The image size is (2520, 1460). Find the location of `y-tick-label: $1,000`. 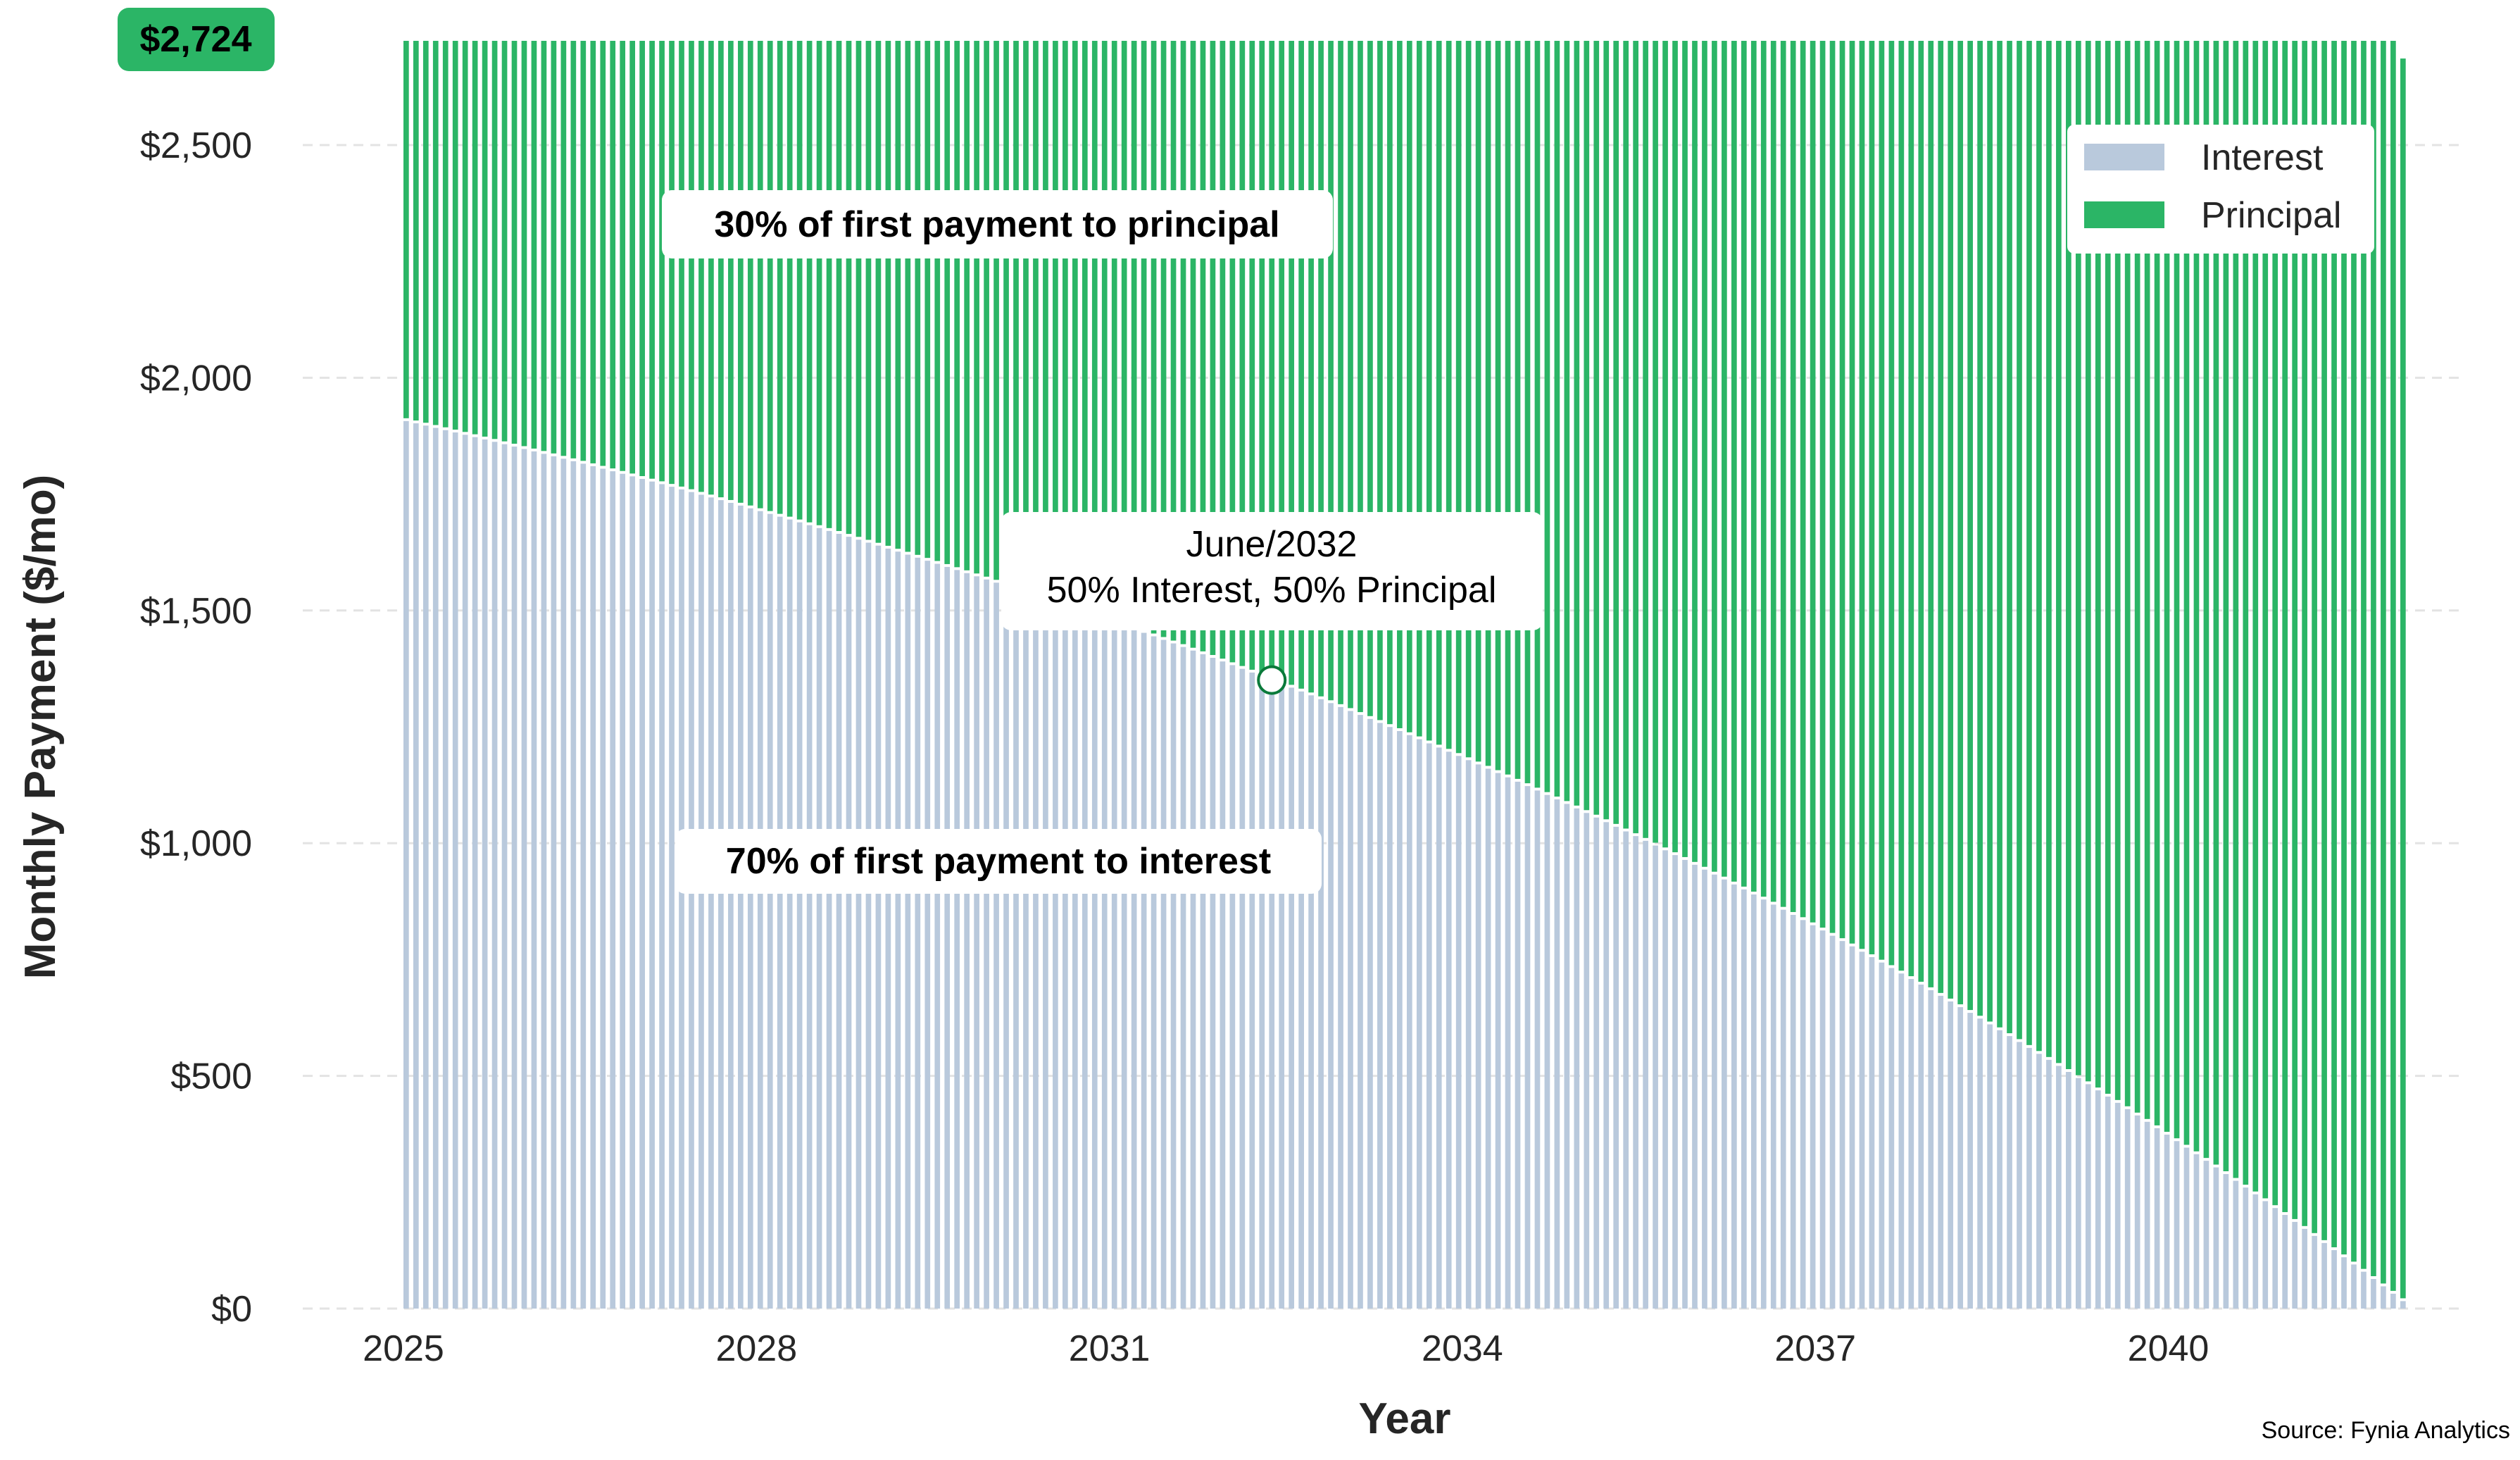

y-tick-label: $1,000 is located at coordinates (196, 843).